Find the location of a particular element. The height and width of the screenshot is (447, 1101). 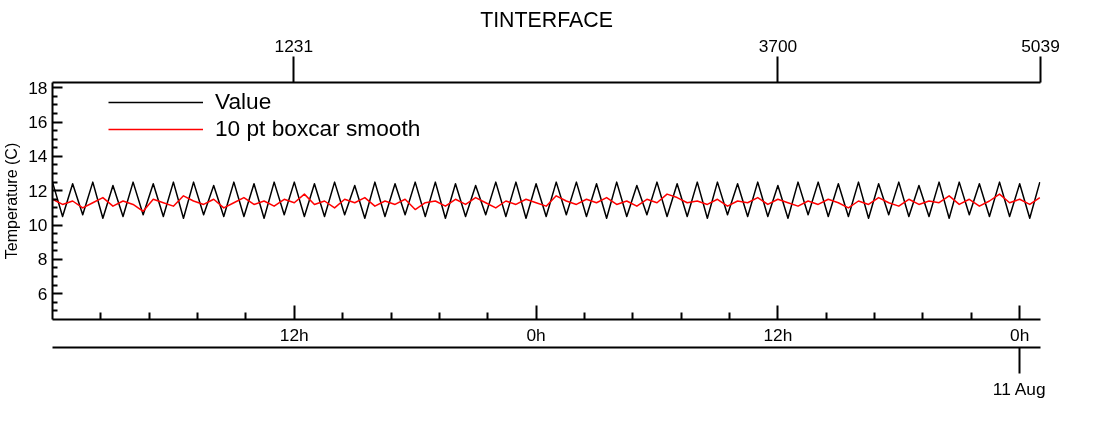

y-tick-label: 14 is located at coordinates (38, 156).